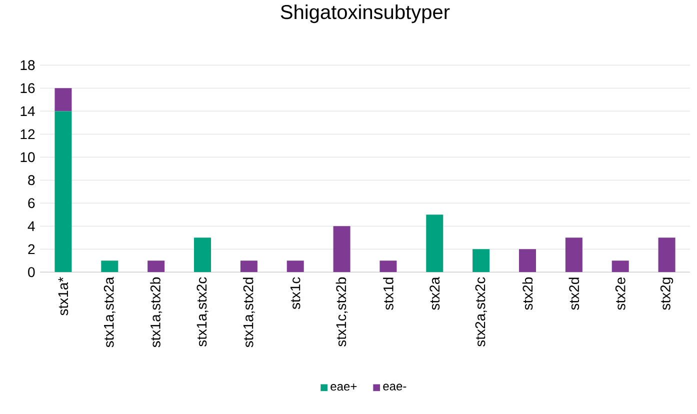 Image resolution: width=697 pixels, height=414 pixels. Describe the element at coordinates (63, 296) in the screenshot. I see `x-tick-label: stx1a*` at that location.